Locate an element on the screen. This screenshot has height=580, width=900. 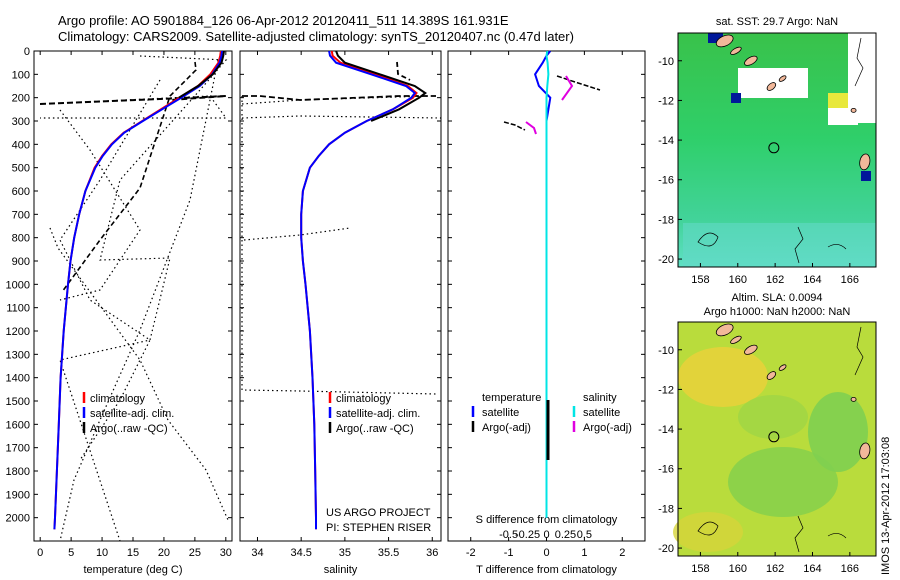
difference-t-xlabel: T difference from climatology is located at coordinates (546, 570).